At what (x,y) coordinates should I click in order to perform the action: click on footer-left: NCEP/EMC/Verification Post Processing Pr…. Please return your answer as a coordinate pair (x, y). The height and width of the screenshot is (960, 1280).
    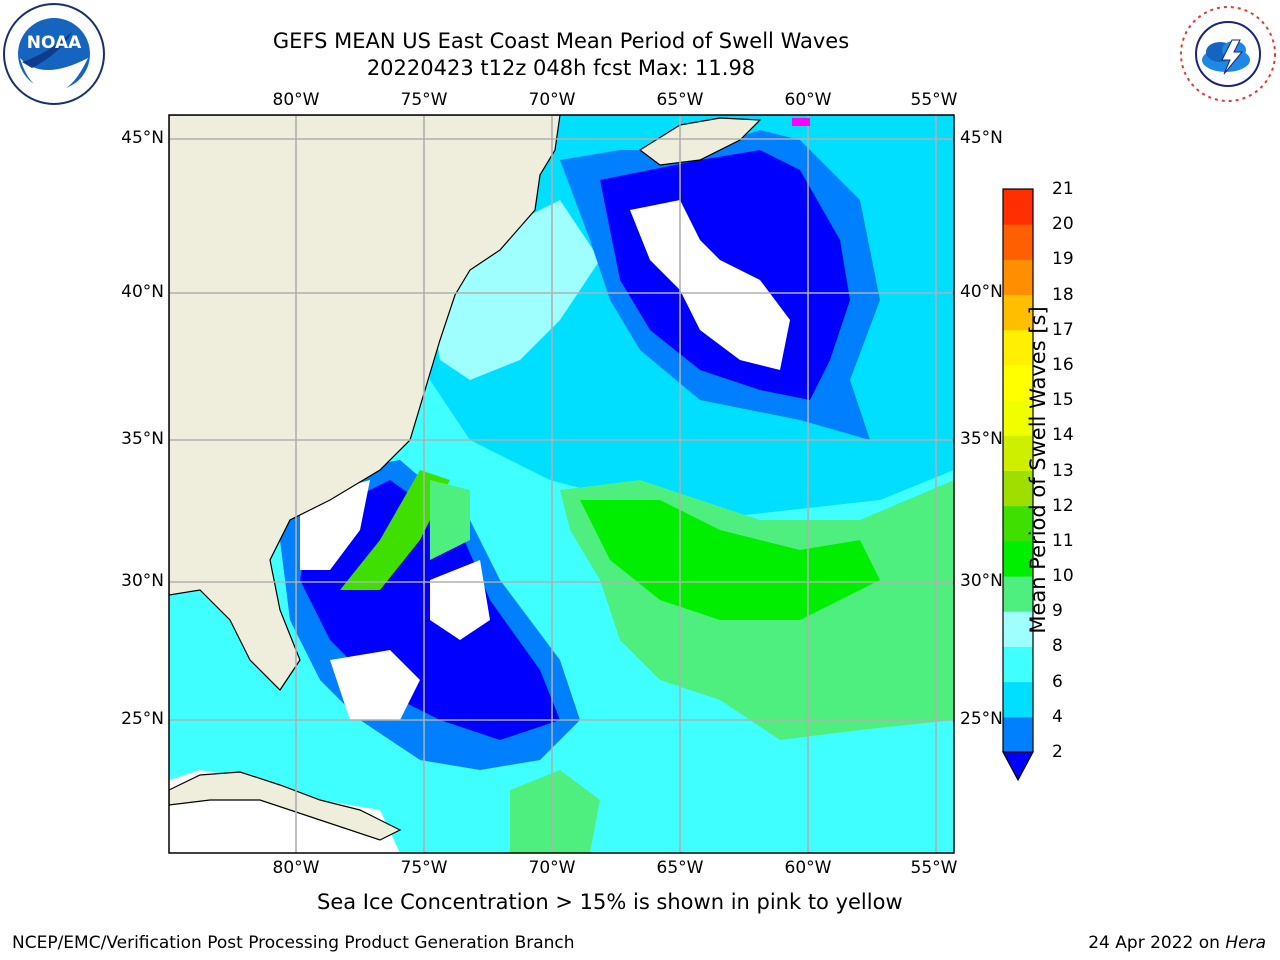
    Looking at the image, I should click on (293, 943).